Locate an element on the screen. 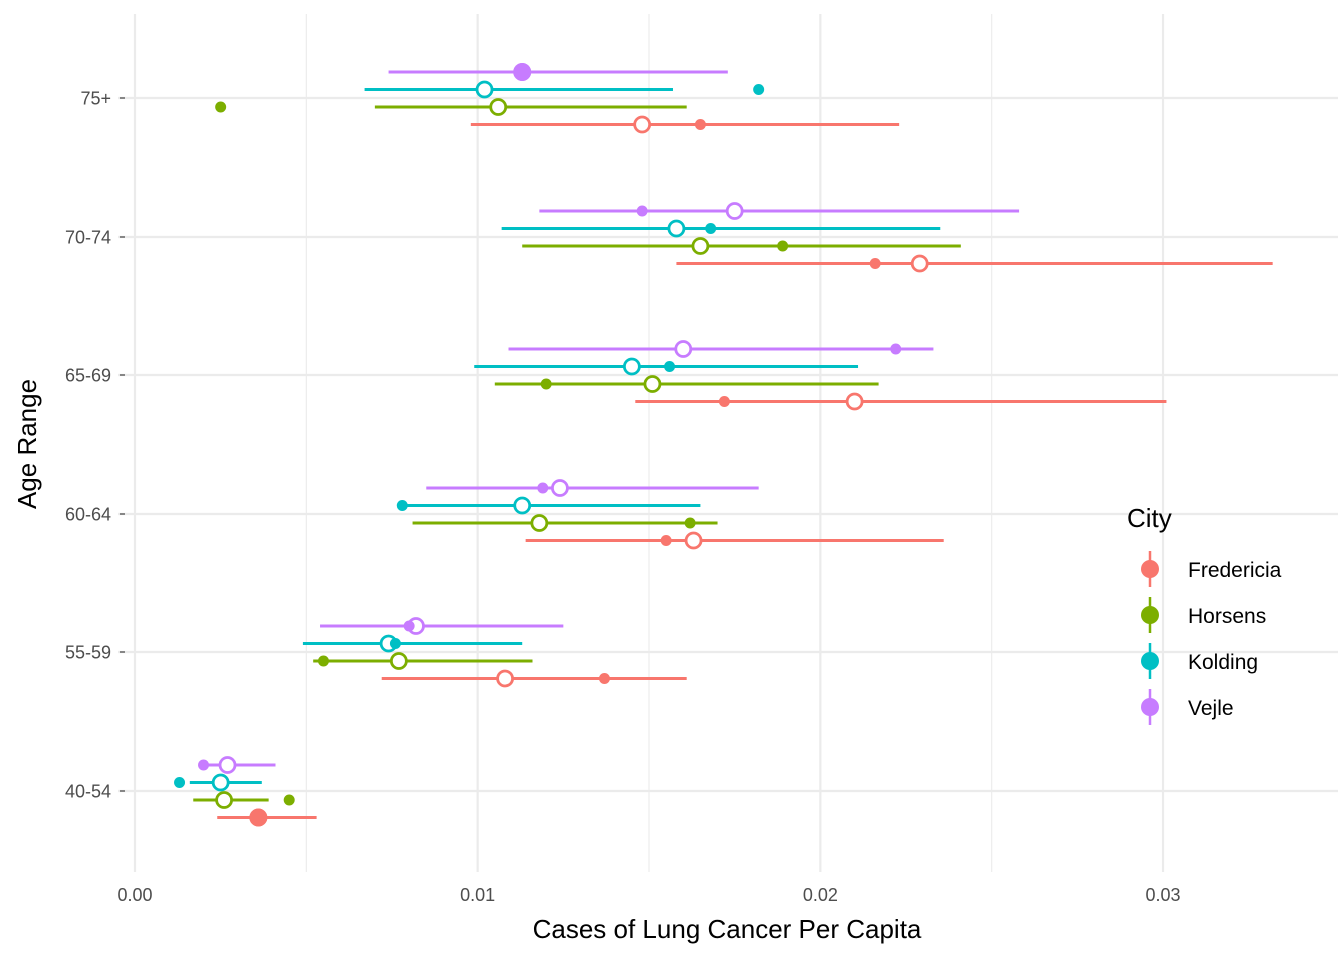  legend-item-horsens: Horsens is located at coordinates (1203, 615).